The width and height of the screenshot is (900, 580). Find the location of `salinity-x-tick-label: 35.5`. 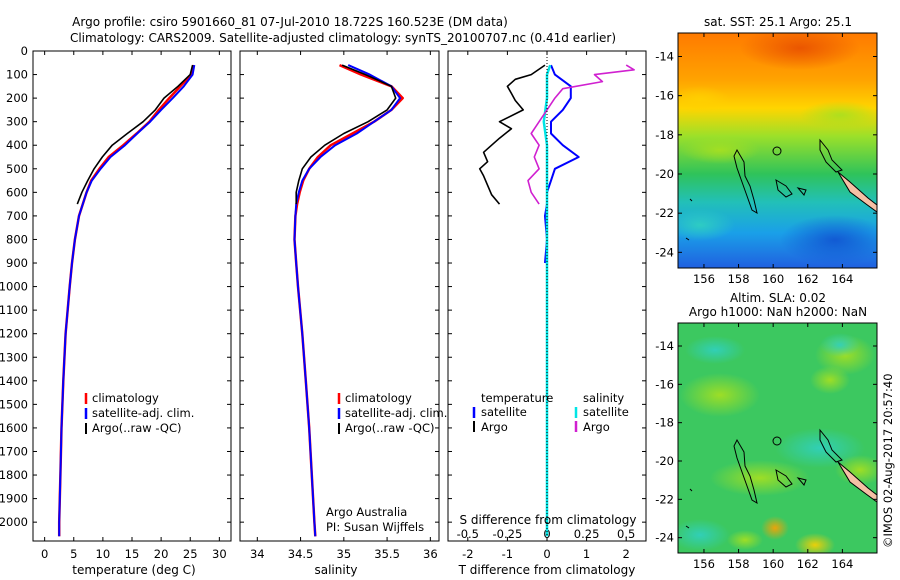

salinity-x-tick-label: 35.5 is located at coordinates (387, 554).